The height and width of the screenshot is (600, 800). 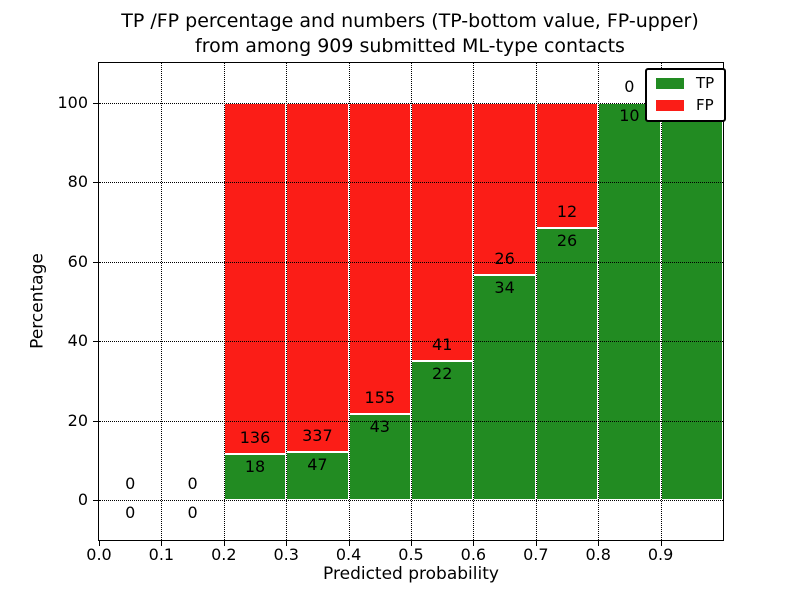 I want to click on legend-entry-fp: FP, so click(x=685, y=105).